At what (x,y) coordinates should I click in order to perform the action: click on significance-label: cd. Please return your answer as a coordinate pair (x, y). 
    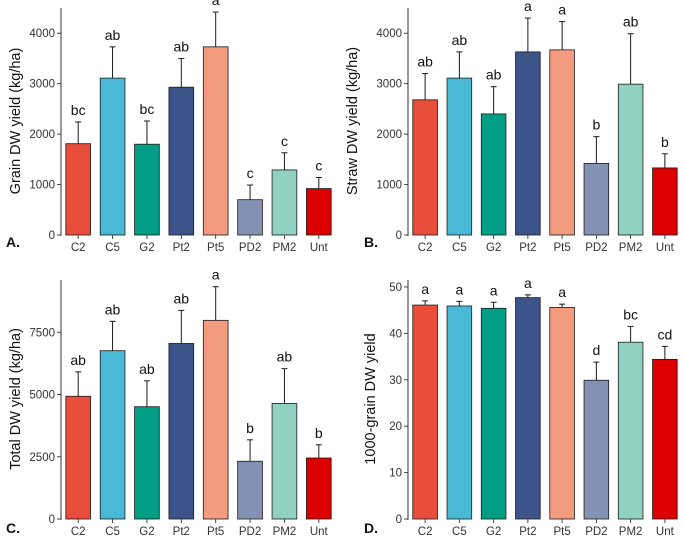
    Looking at the image, I should click on (664, 334).